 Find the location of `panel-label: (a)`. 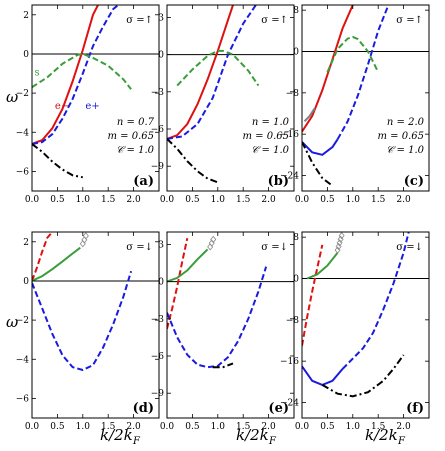

panel-label: (a) is located at coordinates (143, 181).